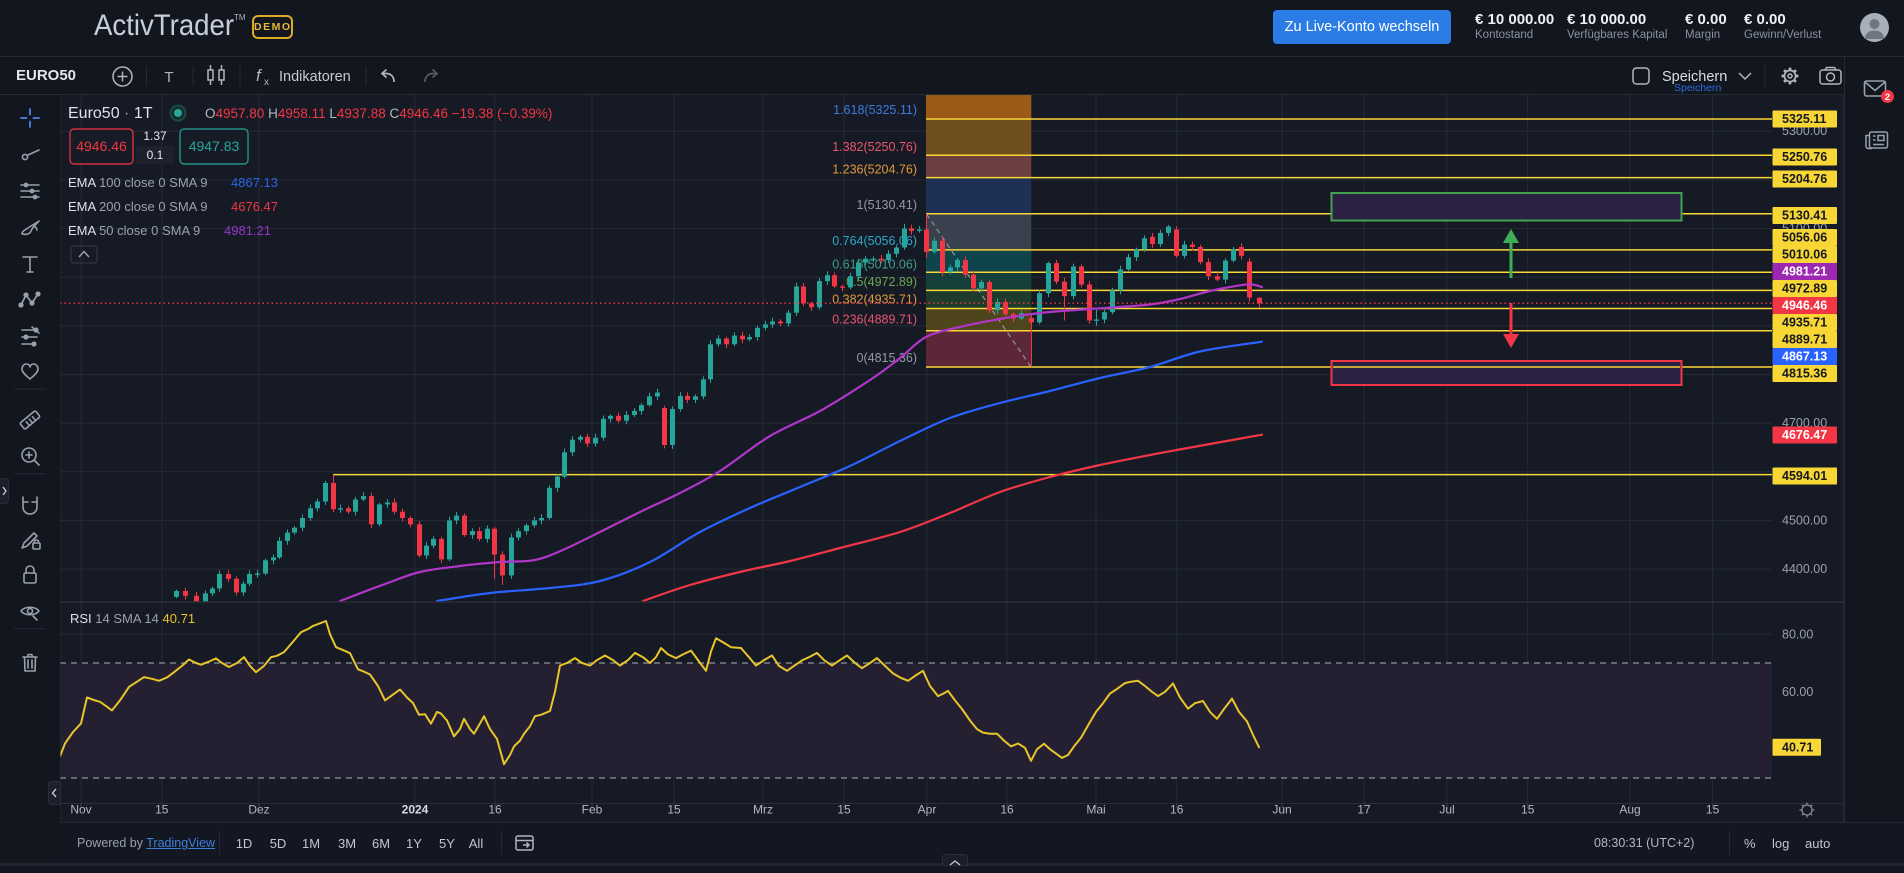 The height and width of the screenshot is (873, 1904). What do you see at coordinates (214, 146) in the screenshot?
I see `svg-text: 4947.83` at bounding box center [214, 146].